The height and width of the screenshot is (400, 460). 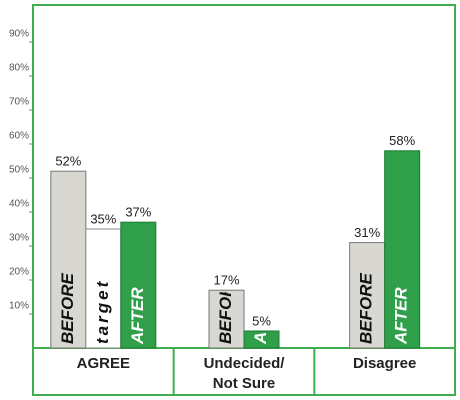 What do you see at coordinates (19, 102) in the screenshot?
I see `y-tick-label: 70%` at bounding box center [19, 102].